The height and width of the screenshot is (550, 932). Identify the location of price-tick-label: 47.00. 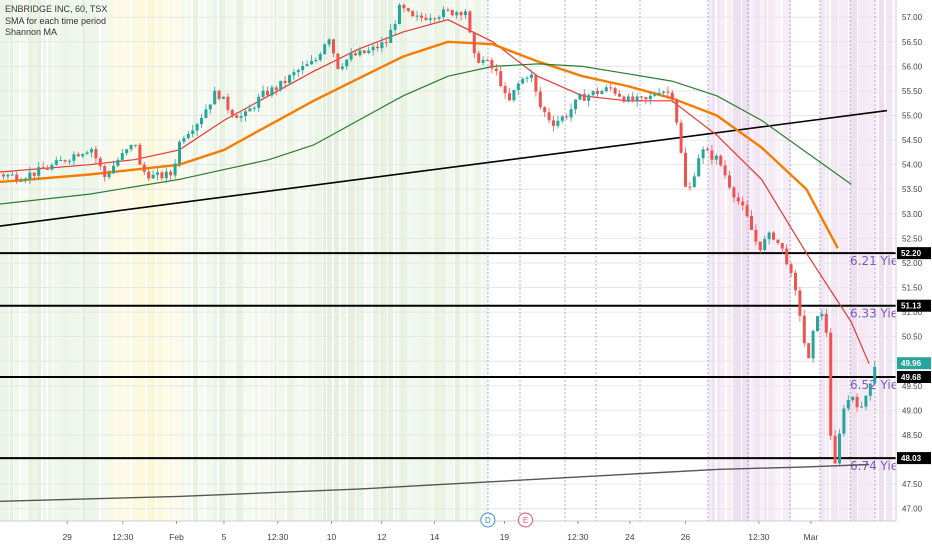
(912, 509).